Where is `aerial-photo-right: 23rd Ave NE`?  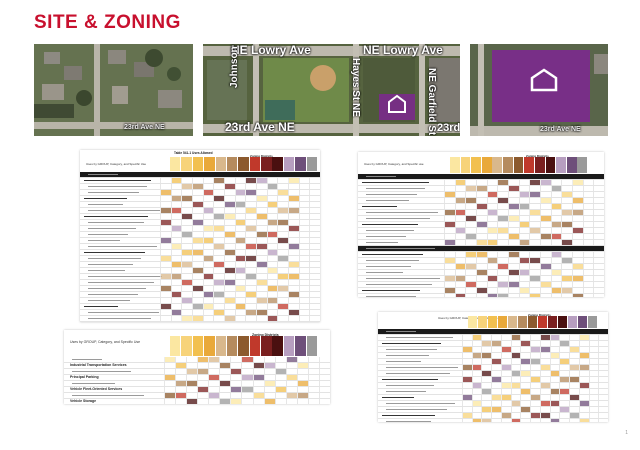 aerial-photo-right: 23rd Ave NE is located at coordinates (539, 90).